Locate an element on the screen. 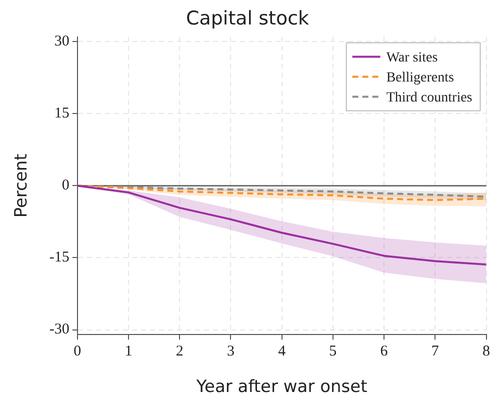 The height and width of the screenshot is (410, 501). x-tick-label: 4 is located at coordinates (282, 352).